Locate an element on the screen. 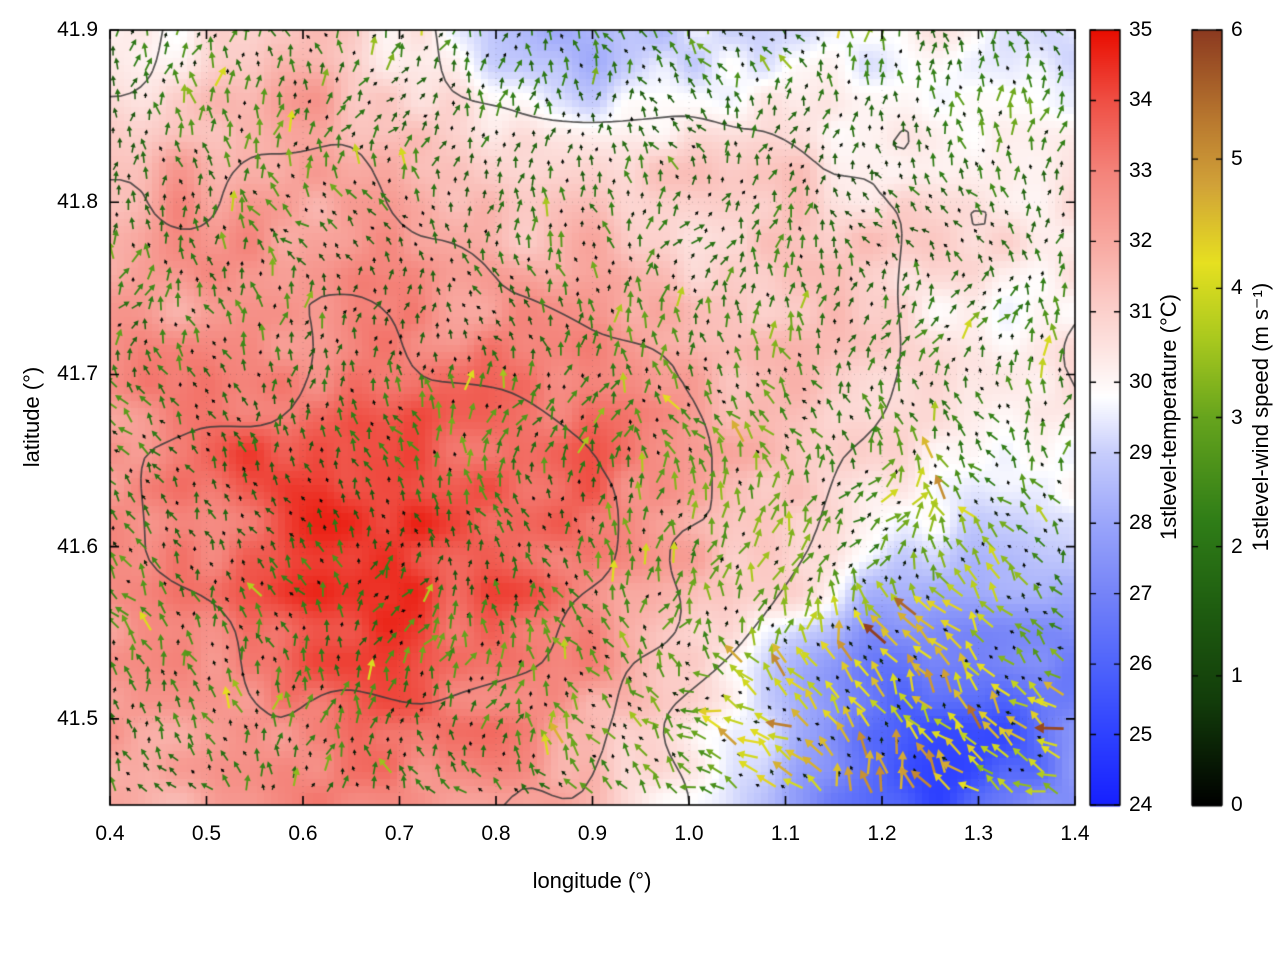  wind-tick-3: 3 is located at coordinates (1237, 417).